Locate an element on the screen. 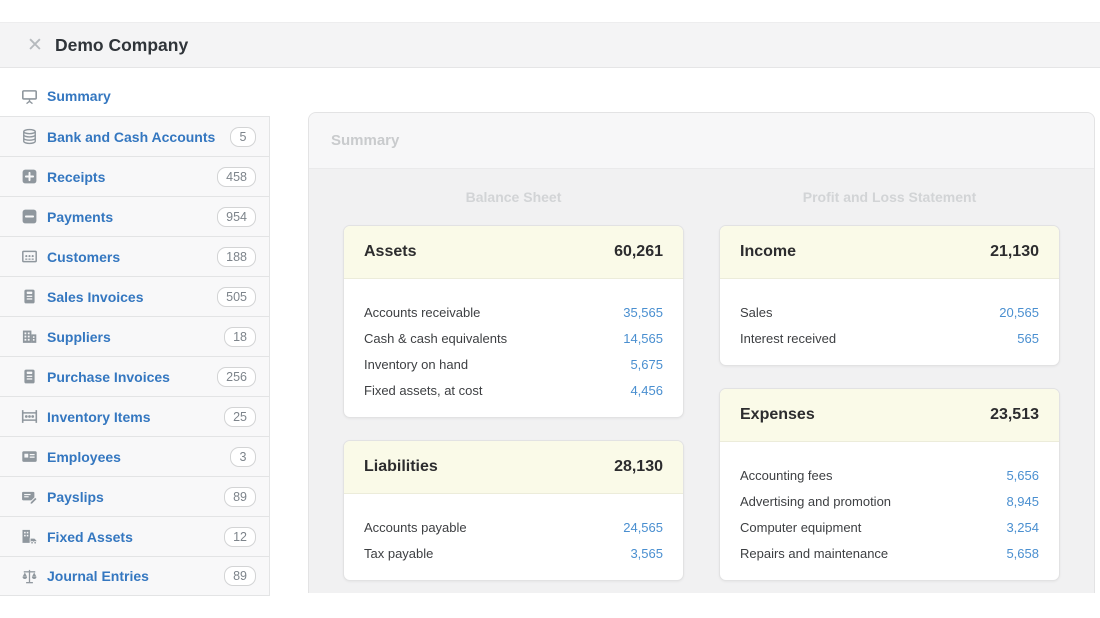  account-value-link: 20,565 is located at coordinates (1019, 312).